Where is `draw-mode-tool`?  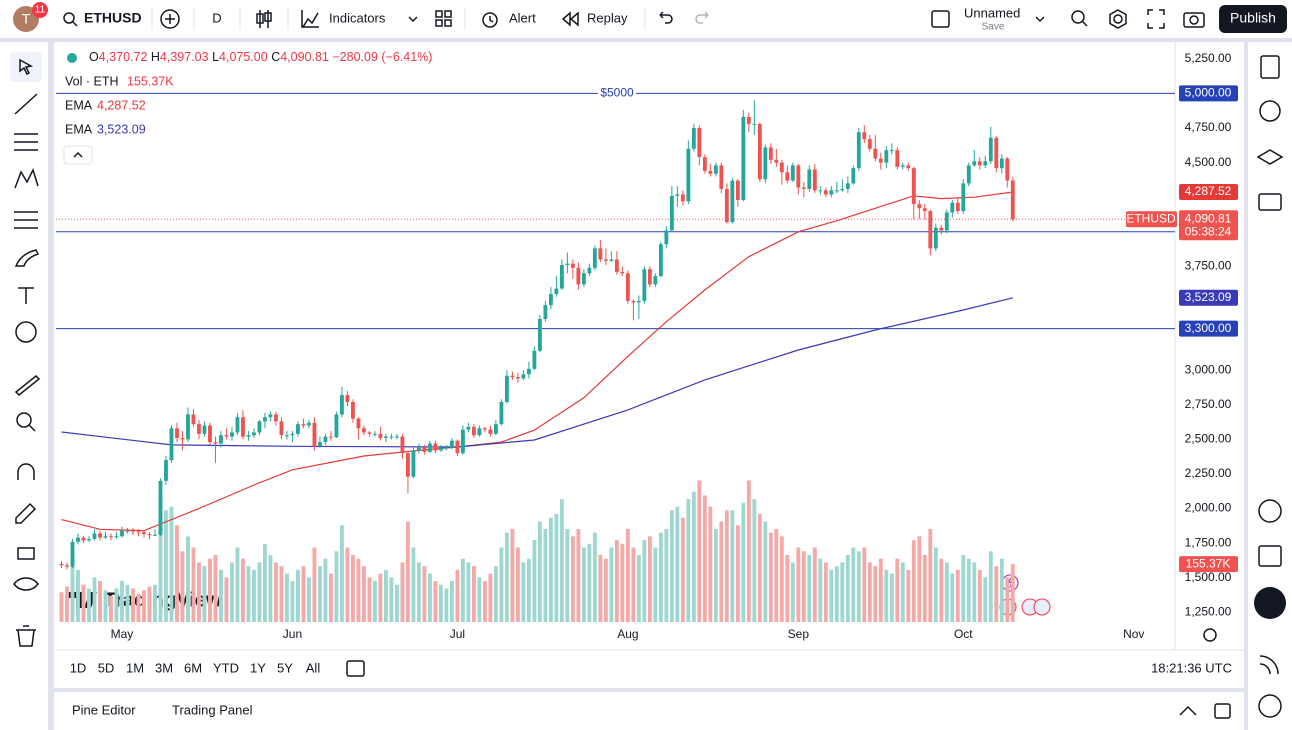
draw-mode-tool is located at coordinates (26, 513).